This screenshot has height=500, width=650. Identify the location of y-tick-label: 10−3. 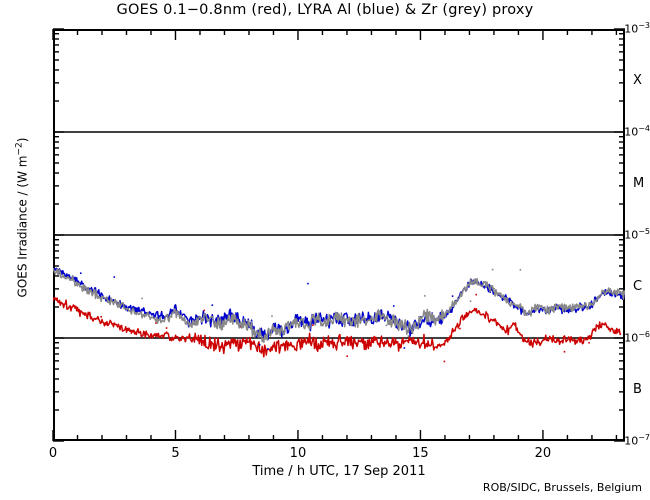
(626, 28).